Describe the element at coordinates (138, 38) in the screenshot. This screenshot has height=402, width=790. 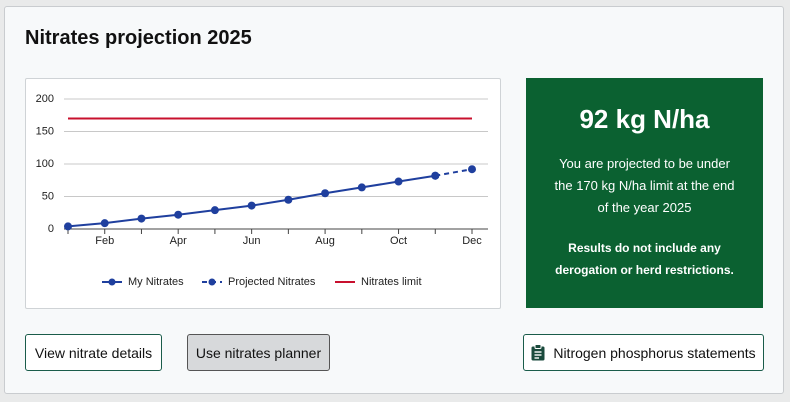
I see `card-title: Nitrates projection 2025` at that location.